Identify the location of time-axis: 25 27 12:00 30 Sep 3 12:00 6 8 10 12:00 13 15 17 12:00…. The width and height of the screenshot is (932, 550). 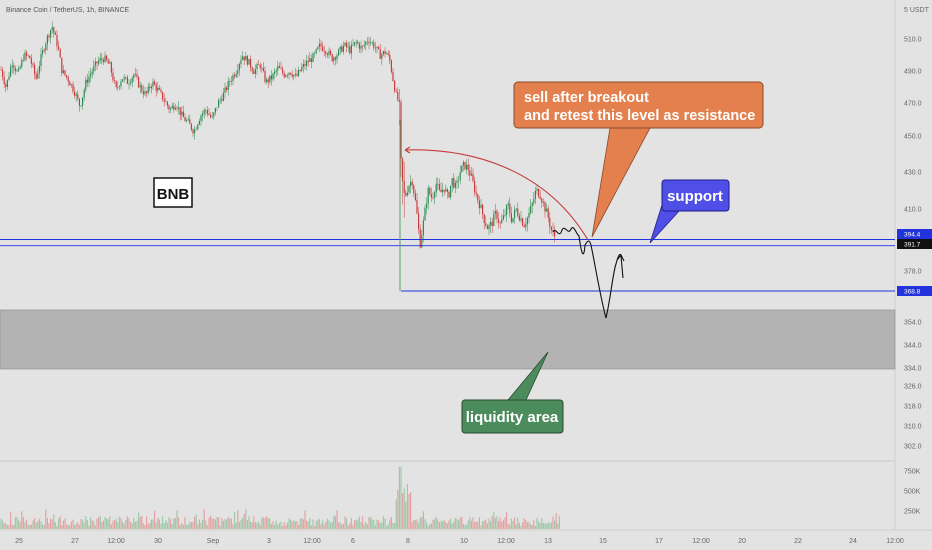
(459, 541).